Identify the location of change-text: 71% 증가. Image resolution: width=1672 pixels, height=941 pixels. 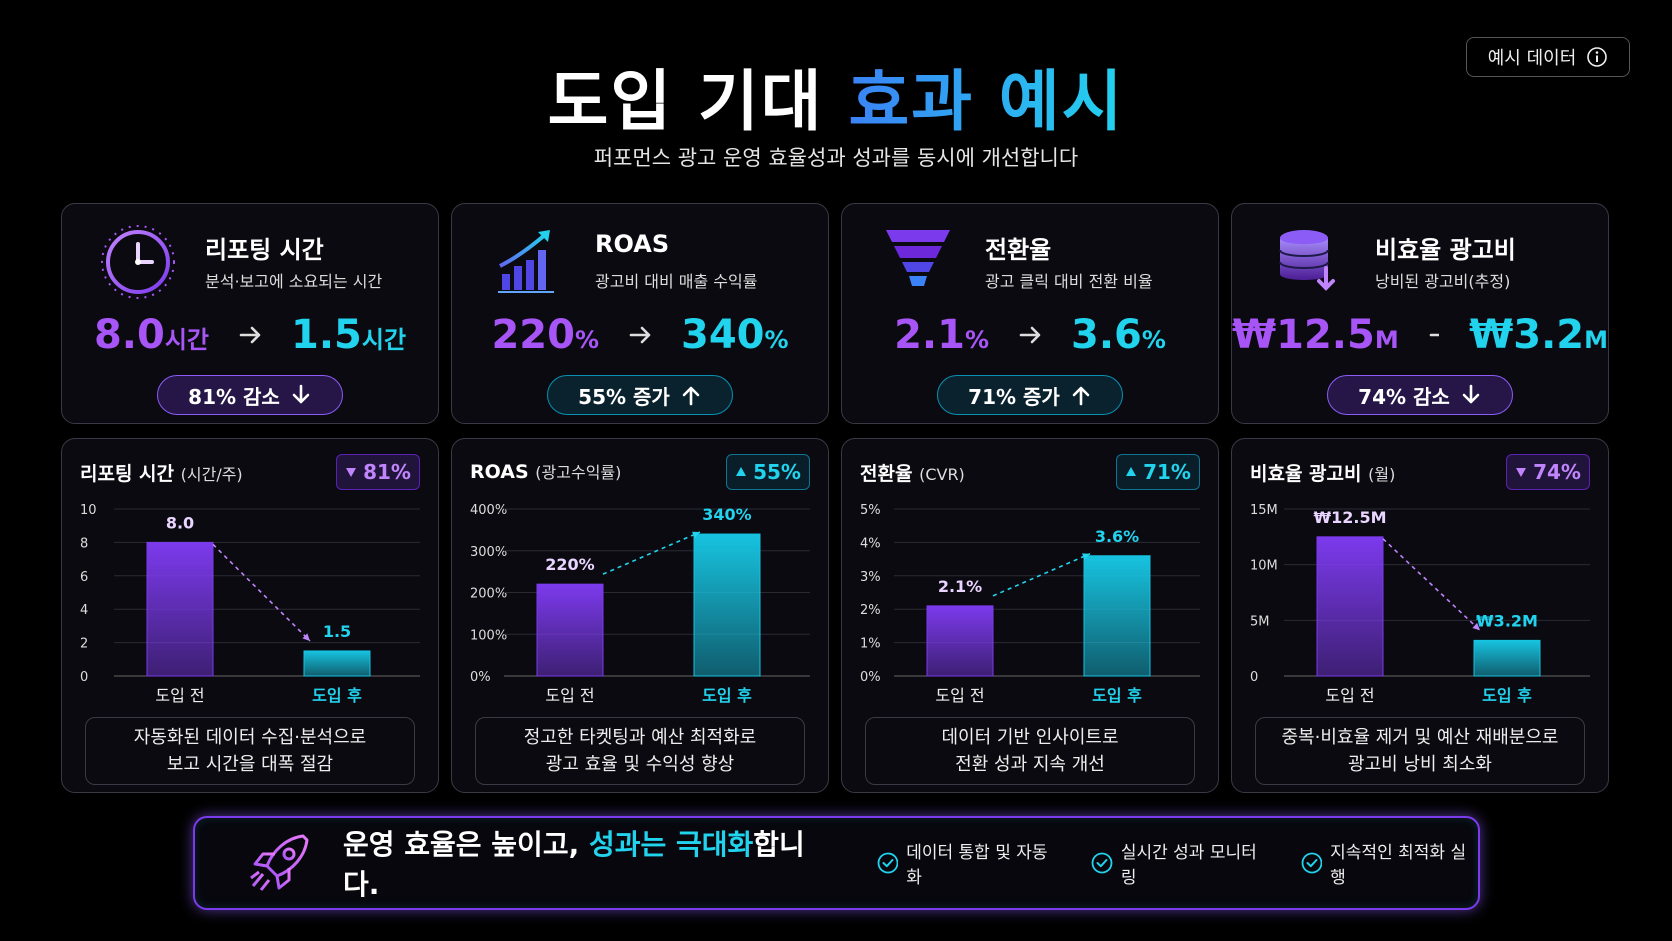
(1014, 396).